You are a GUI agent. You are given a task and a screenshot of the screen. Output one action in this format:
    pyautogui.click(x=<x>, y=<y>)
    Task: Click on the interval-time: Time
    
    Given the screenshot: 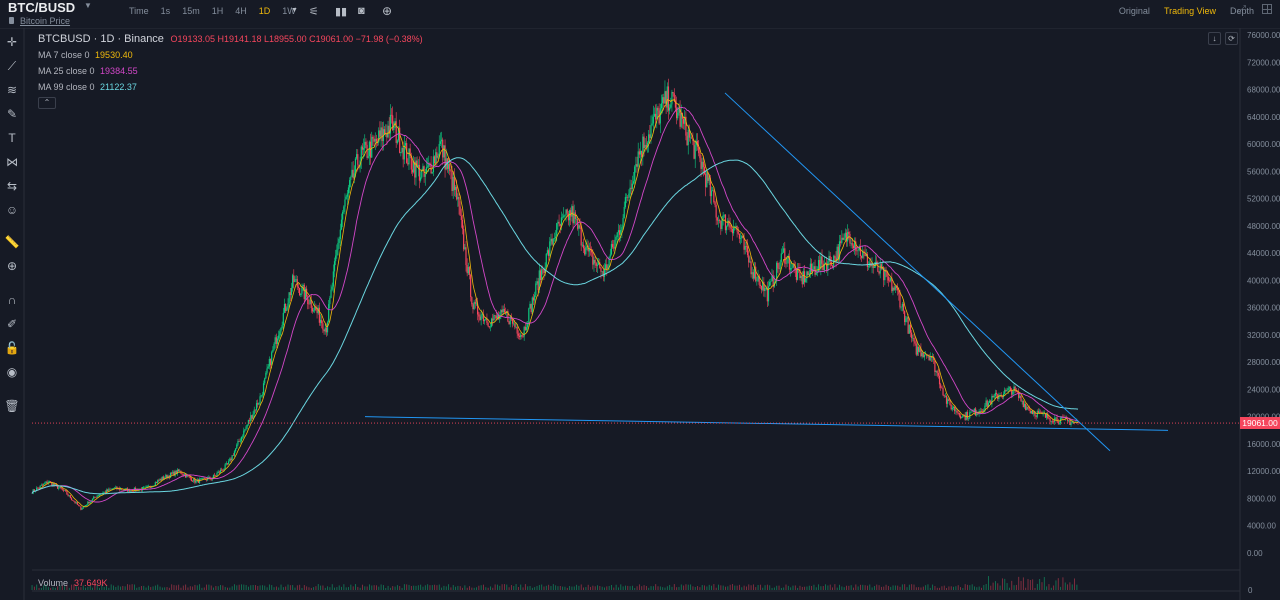 What is the action you would take?
    pyautogui.click(x=139, y=11)
    